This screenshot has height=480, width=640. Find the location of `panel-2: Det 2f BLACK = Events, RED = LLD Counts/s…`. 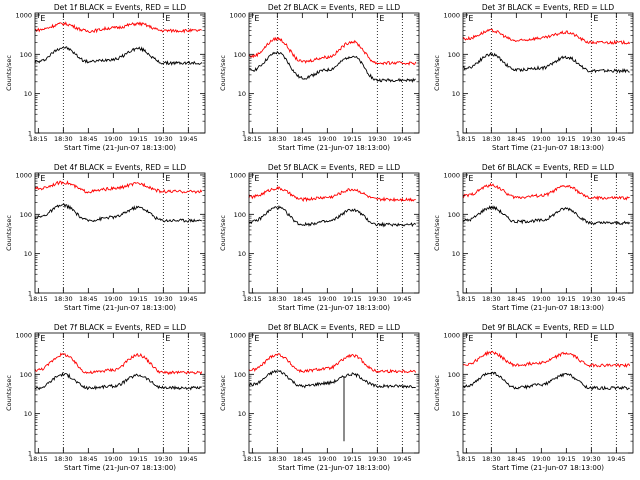

panel-2: Det 2f BLACK = Events, RED = LLD Counts/s… is located at coordinates (319, 77).